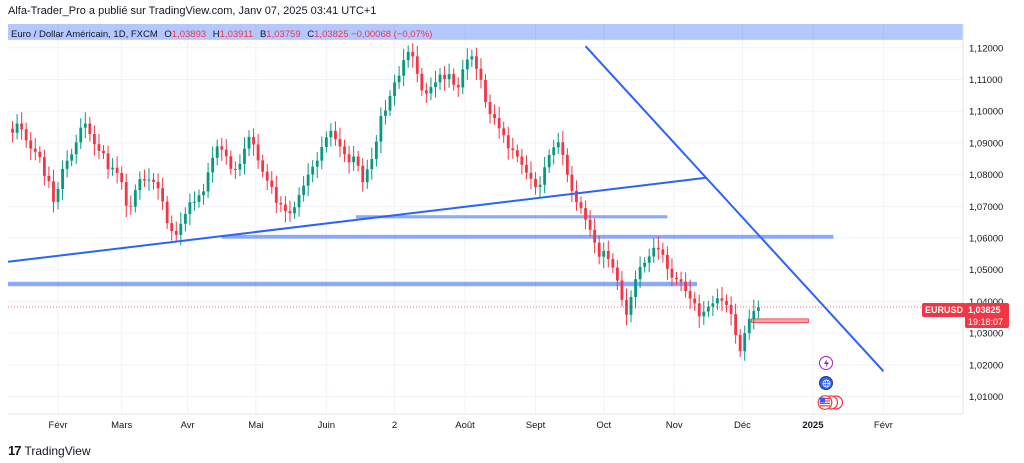 This screenshot has height=463, width=1024. I want to click on y-tick-label: 1,12000, so click(986, 48).